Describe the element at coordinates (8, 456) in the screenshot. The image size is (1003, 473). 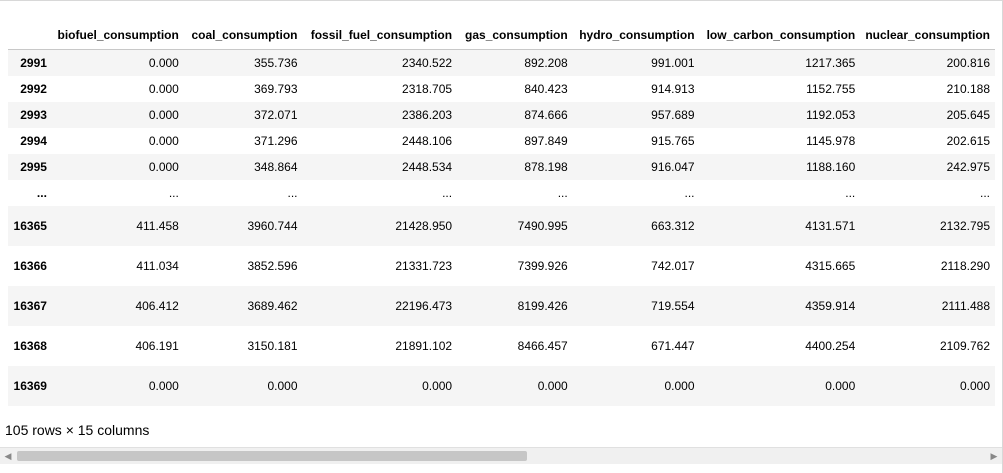
I see `scroll-left-arrow-icon: ◀` at that location.